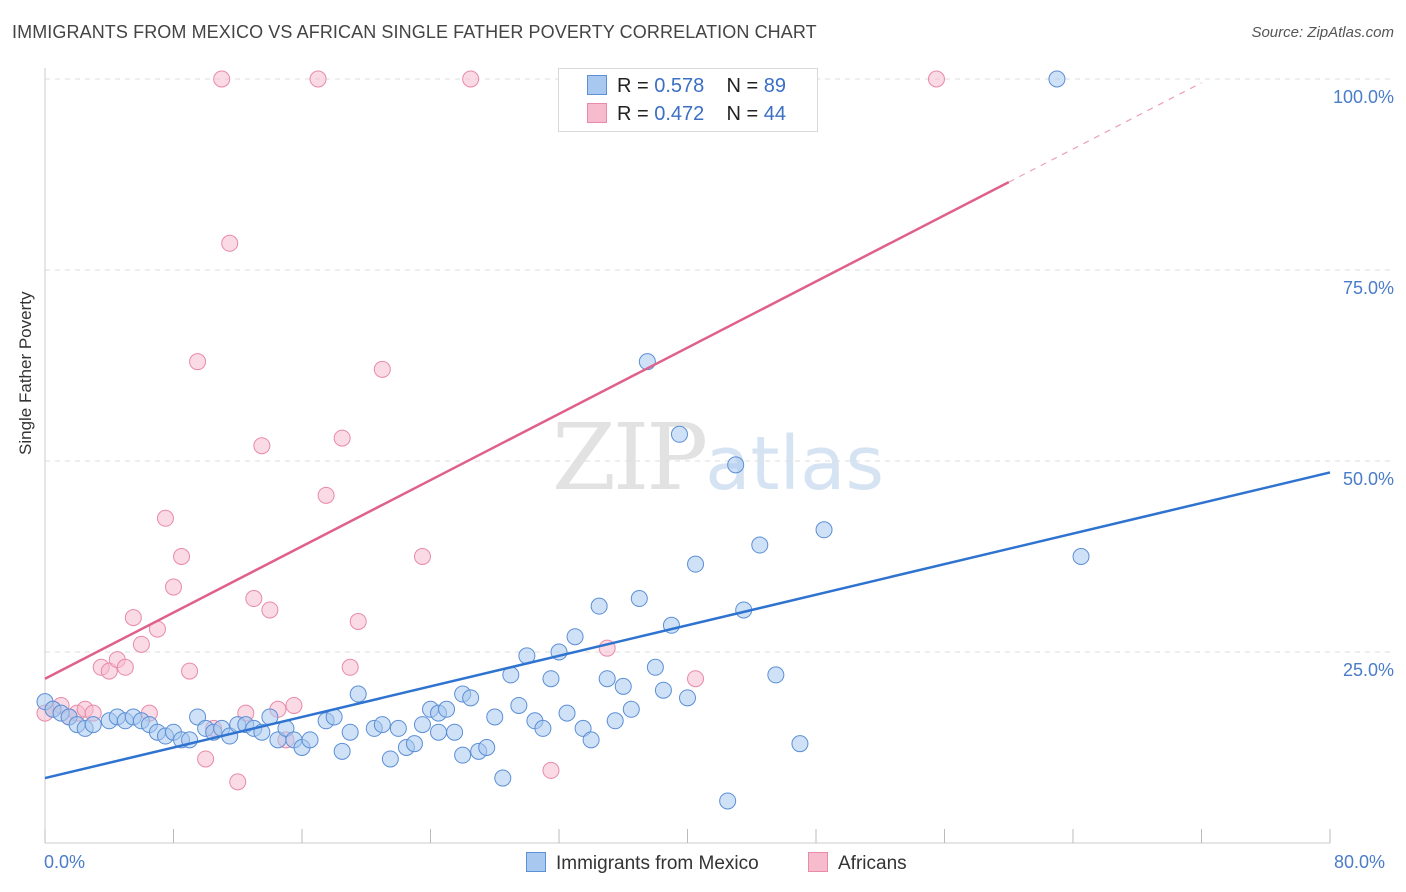 Image resolution: width=1406 pixels, height=892 pixels. I want to click on legend-row-mexico: R = 0.578 N = 89, so click(686, 87).